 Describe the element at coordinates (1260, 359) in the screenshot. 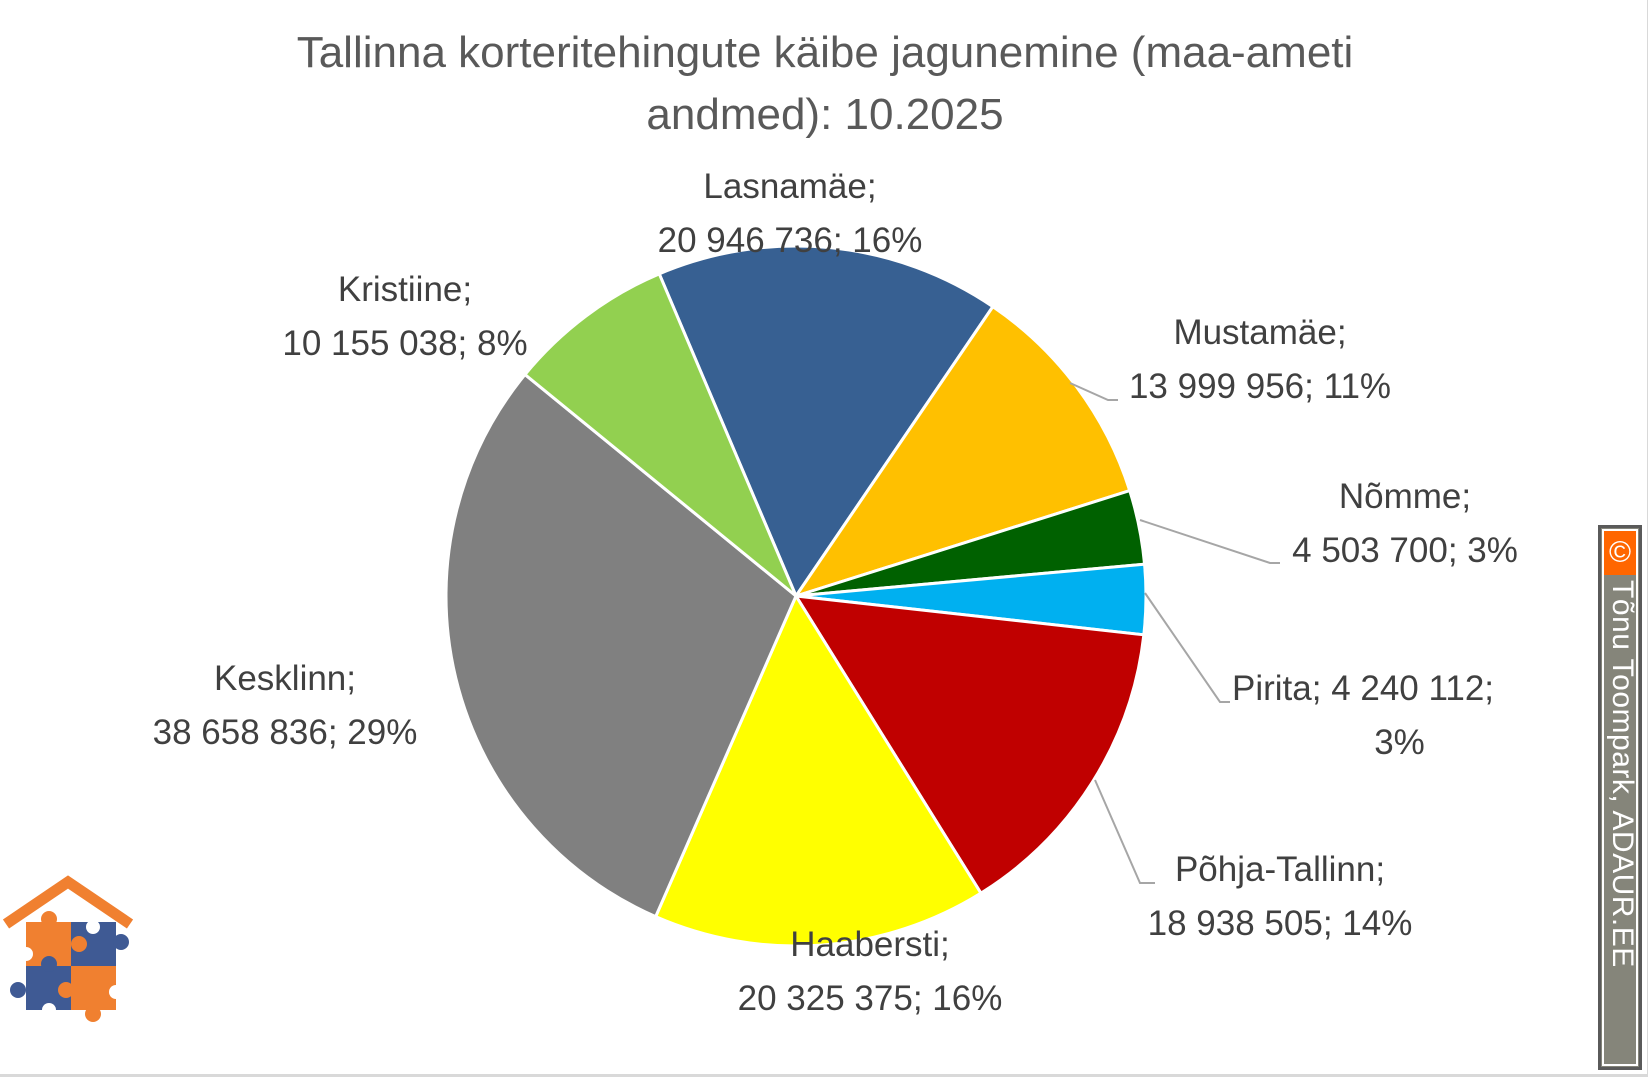

I see `label-mustamae: Mustamäe; 13 999 956; 11%` at that location.